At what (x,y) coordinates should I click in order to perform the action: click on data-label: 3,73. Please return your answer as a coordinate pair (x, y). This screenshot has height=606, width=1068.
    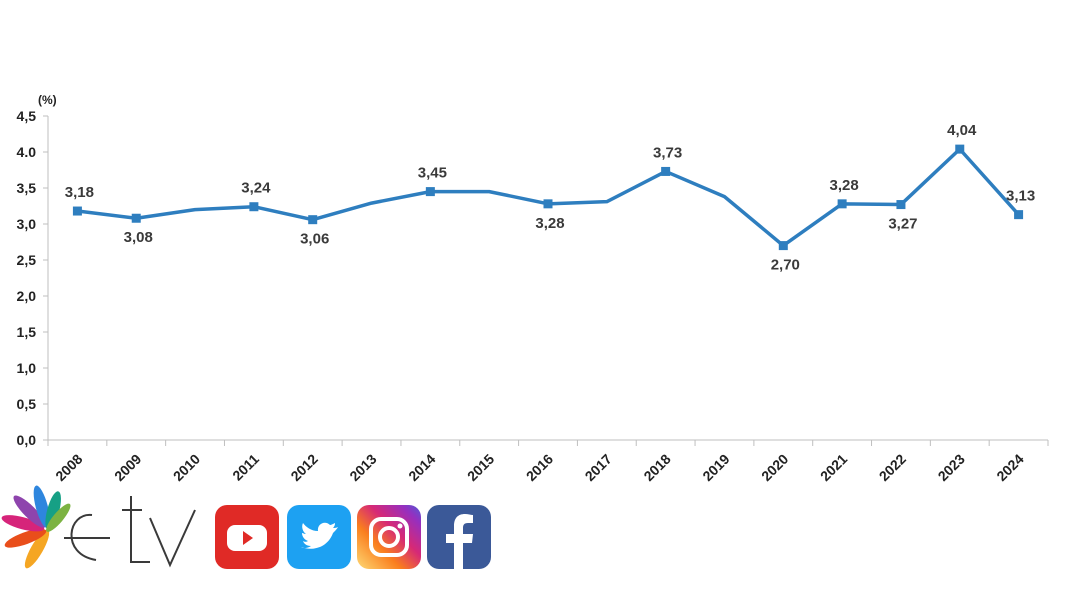
    Looking at the image, I should click on (667, 152).